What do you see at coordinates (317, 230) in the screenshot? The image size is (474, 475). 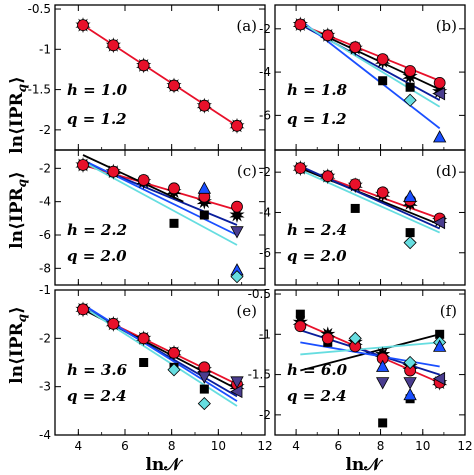 I see `param-label-0: h = 2.4` at bounding box center [317, 230].